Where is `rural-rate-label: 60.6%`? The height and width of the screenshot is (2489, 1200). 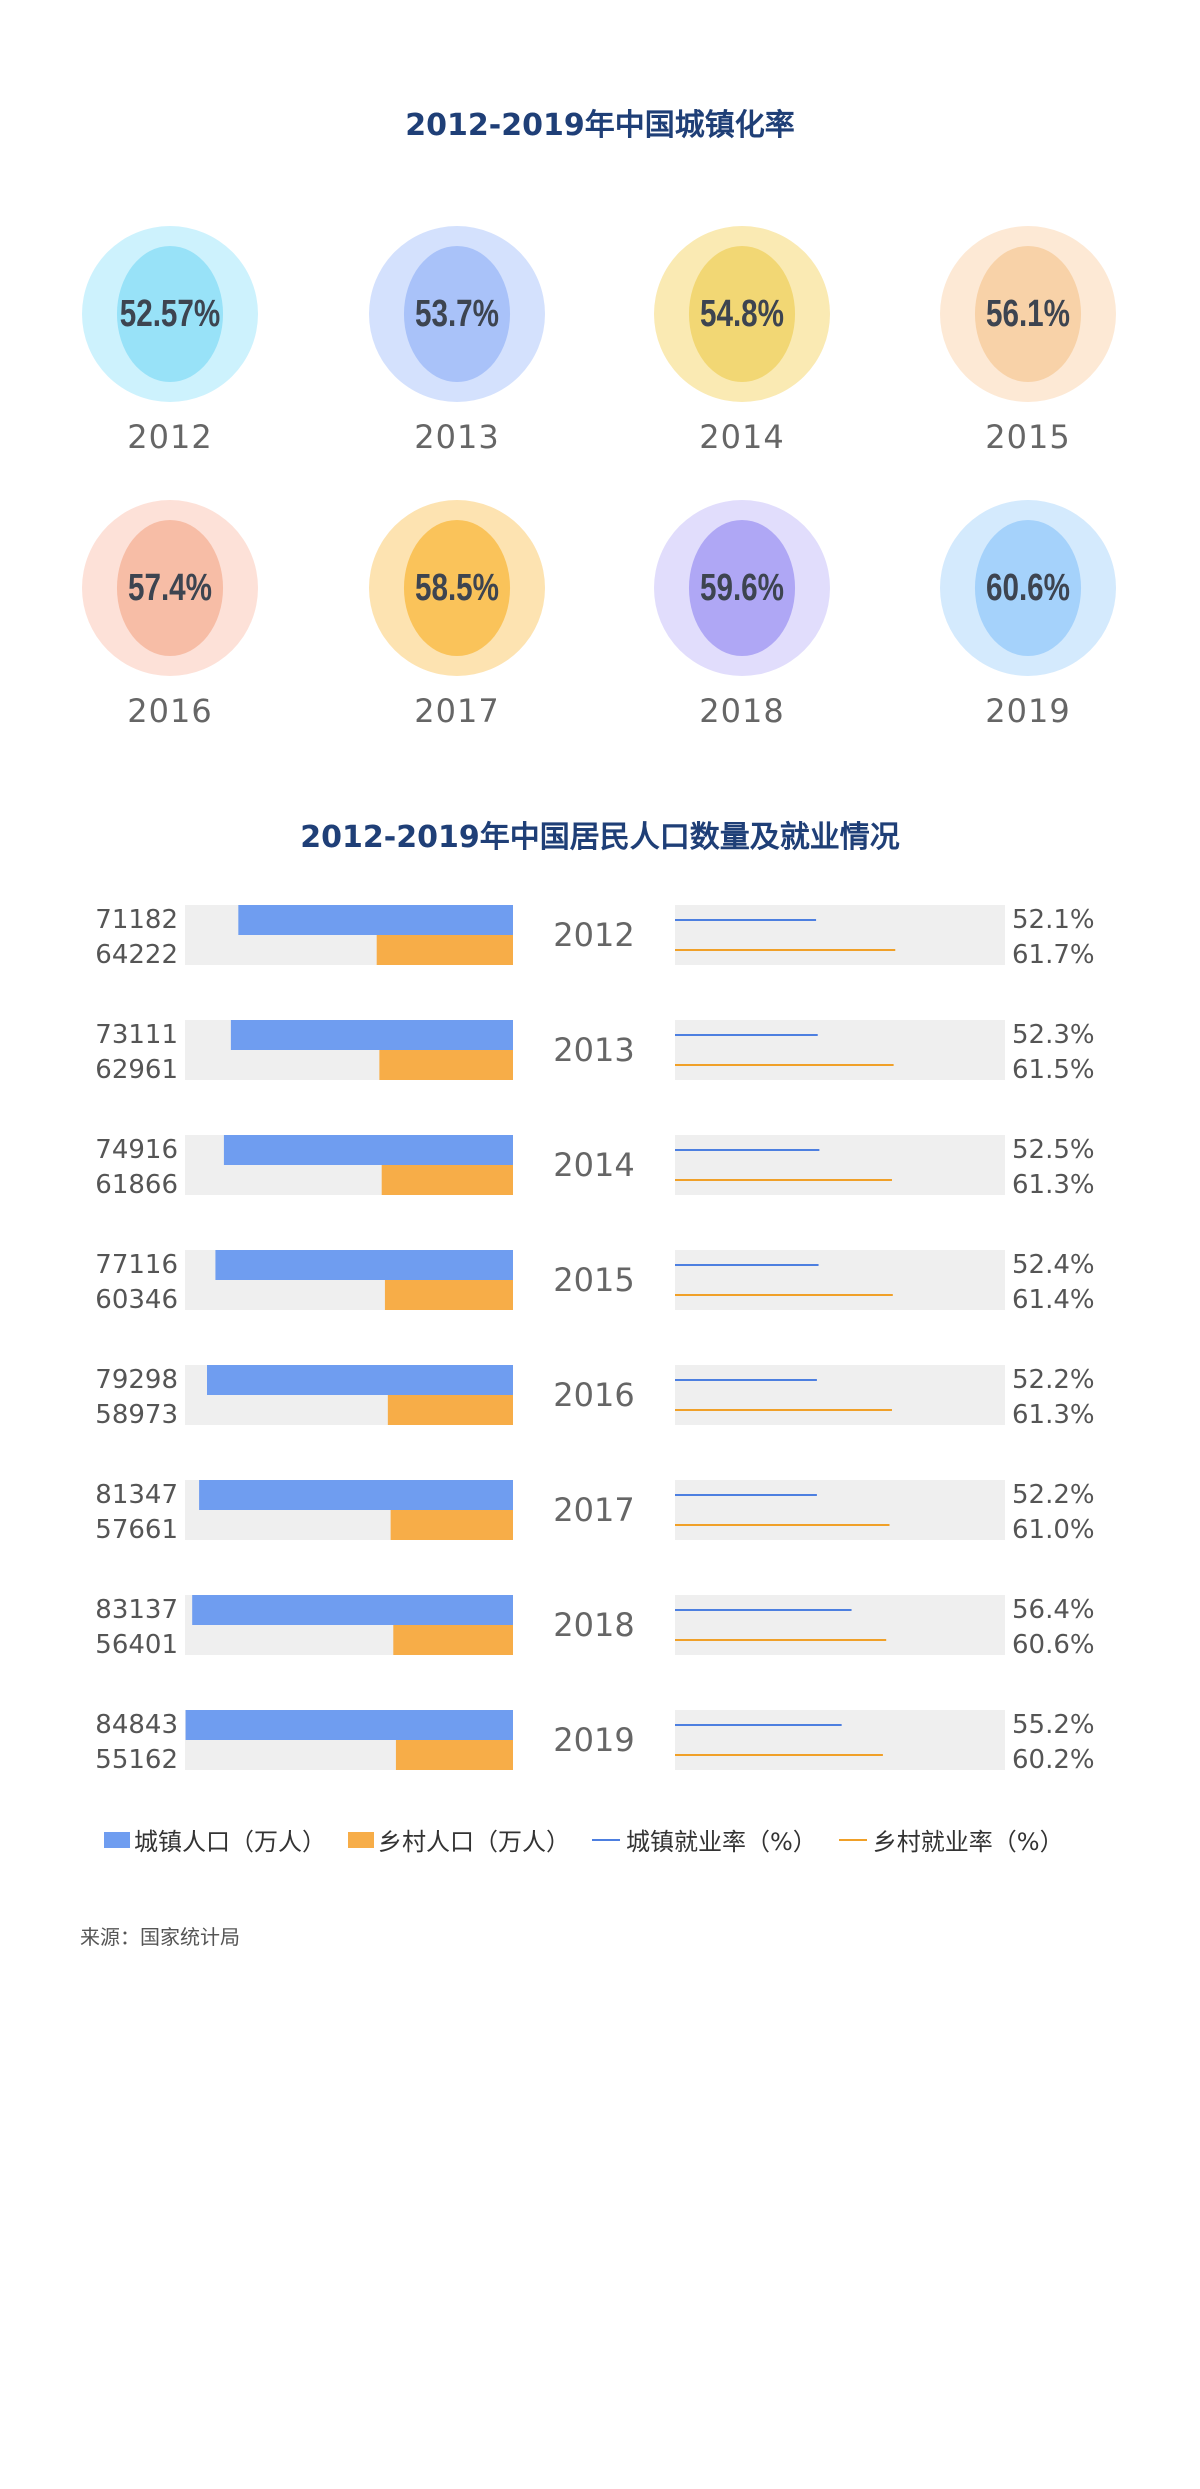
rural-rate-label: 60.6% is located at coordinates (1053, 1645).